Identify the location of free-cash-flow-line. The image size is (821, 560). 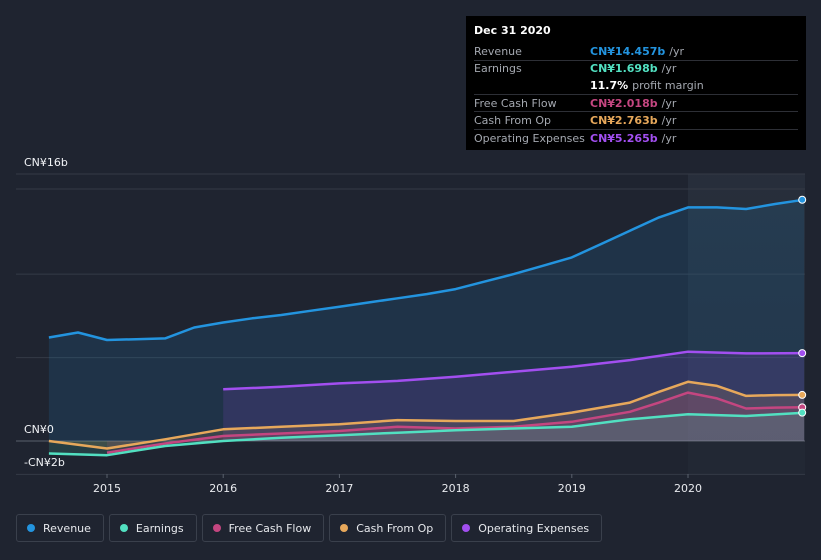
(455, 422).